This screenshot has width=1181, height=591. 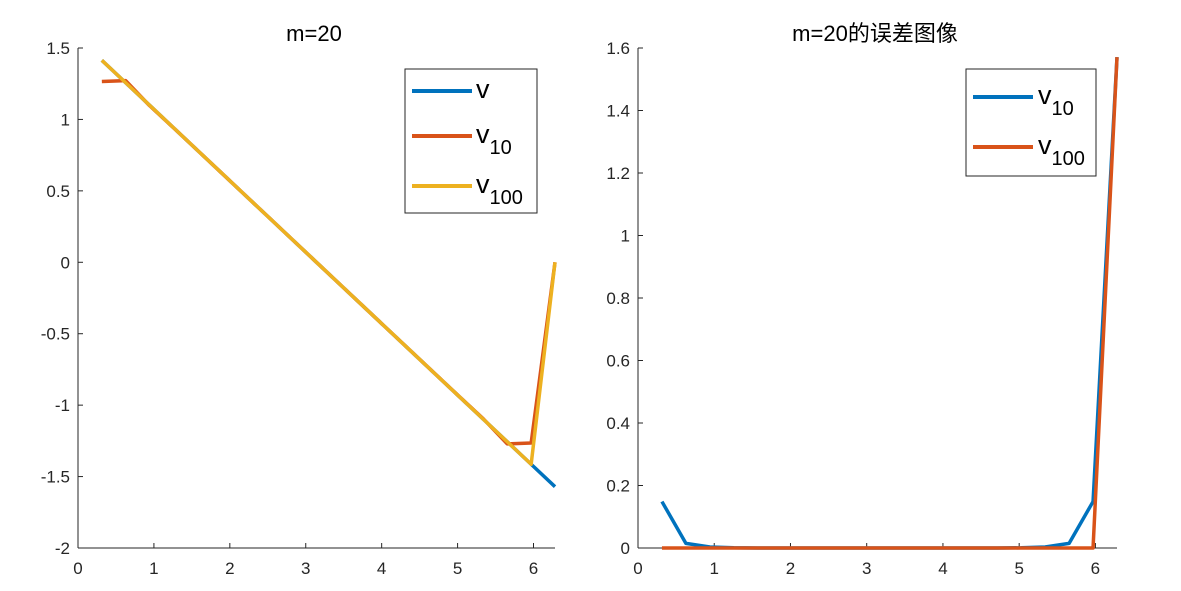 I want to click on chart-left-legend-entry: v, so click(x=483, y=89).